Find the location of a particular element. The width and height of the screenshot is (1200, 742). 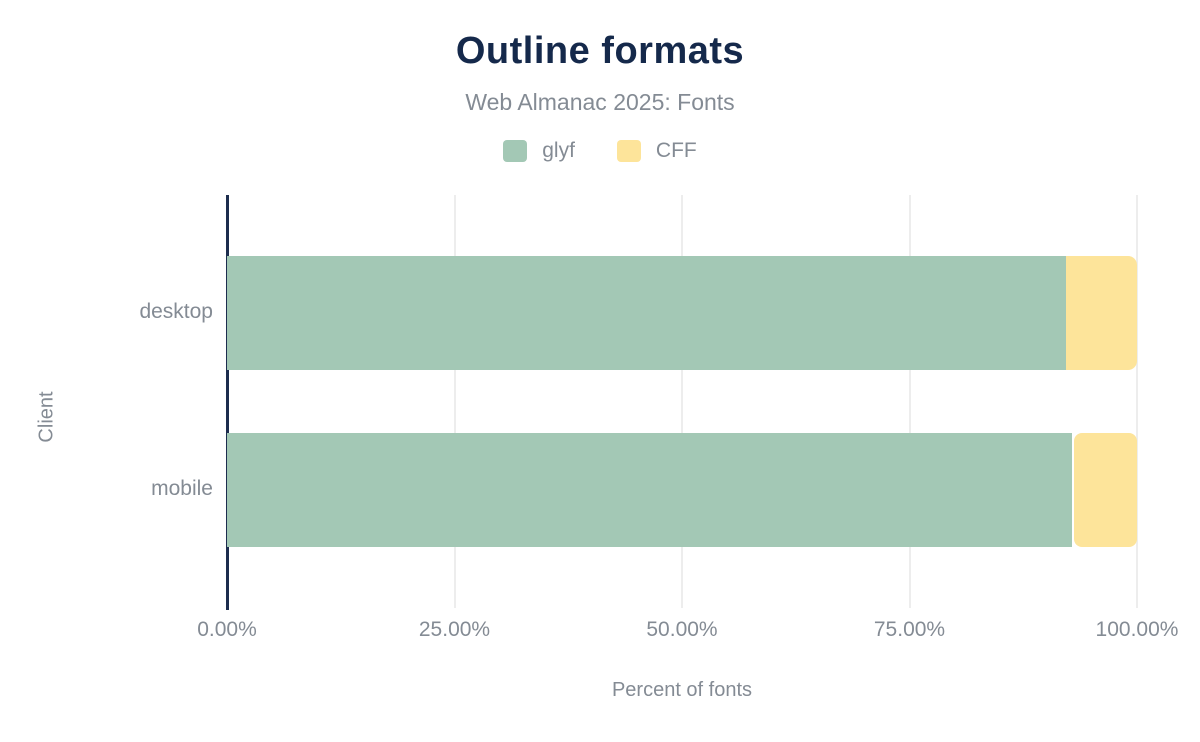

category-label-desktop: desktop is located at coordinates (176, 311).